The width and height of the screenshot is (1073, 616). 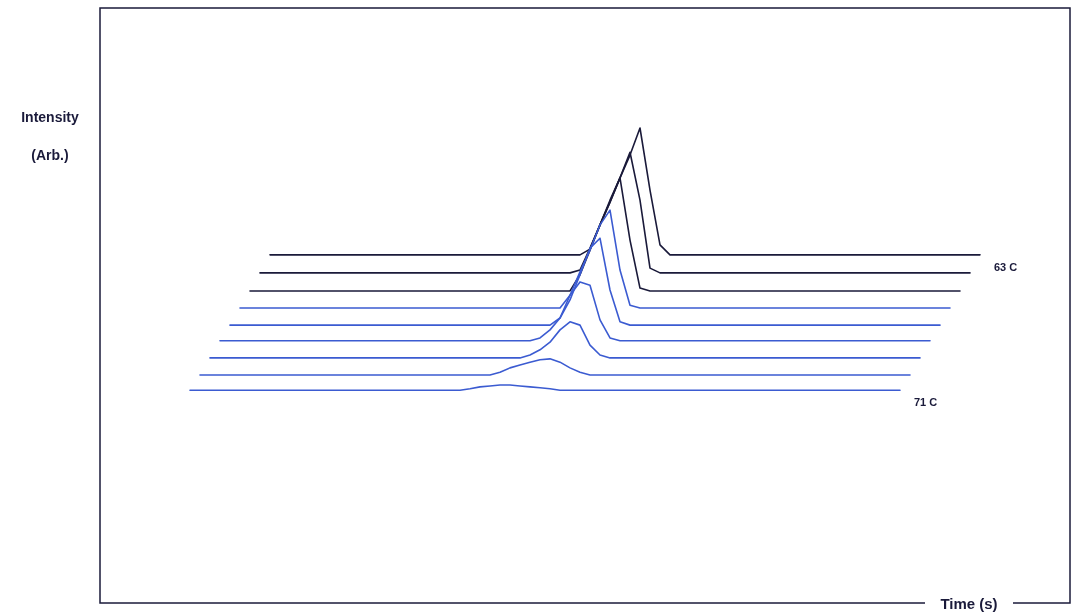 What do you see at coordinates (1006, 266) in the screenshot?
I see `series-label: 63 C` at bounding box center [1006, 266].